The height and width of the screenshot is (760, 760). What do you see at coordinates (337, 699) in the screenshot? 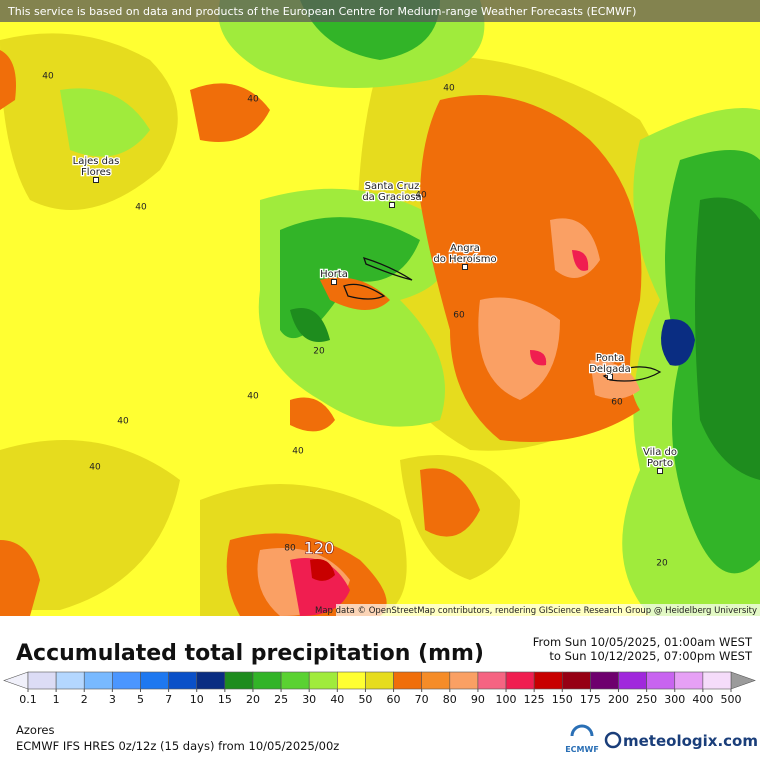
I see `scale-tick-label: 40` at bounding box center [337, 699].